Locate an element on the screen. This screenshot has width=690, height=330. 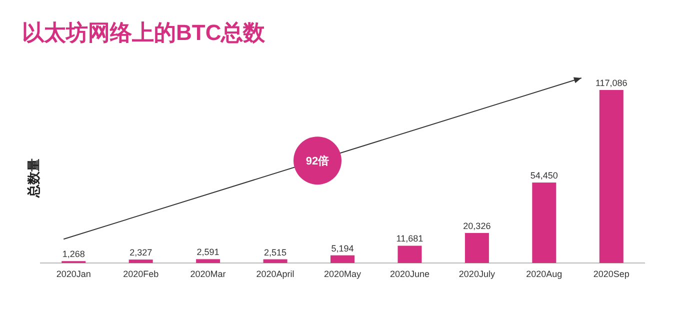
x-tick-label: 2020June is located at coordinates (410, 274).